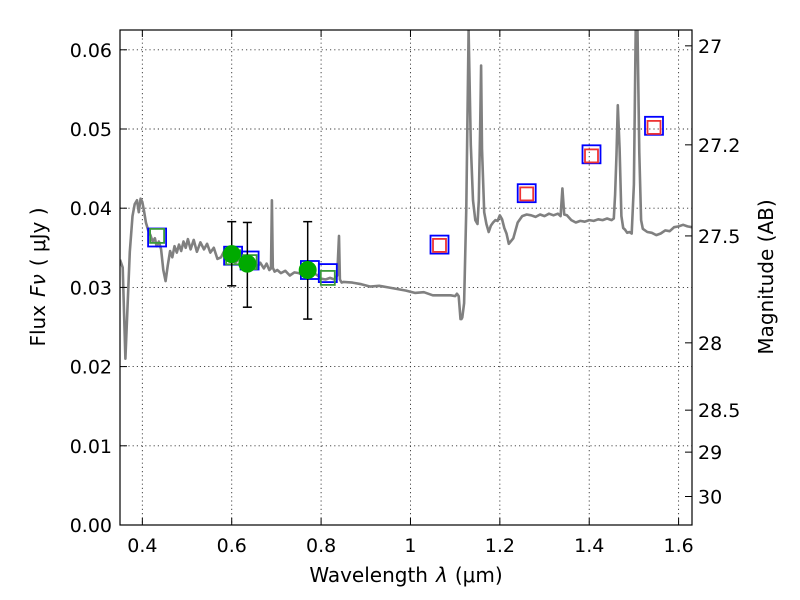  What do you see at coordinates (91, 447) in the screenshot?
I see `y-tick-label-1: 0.01` at bounding box center [91, 447].